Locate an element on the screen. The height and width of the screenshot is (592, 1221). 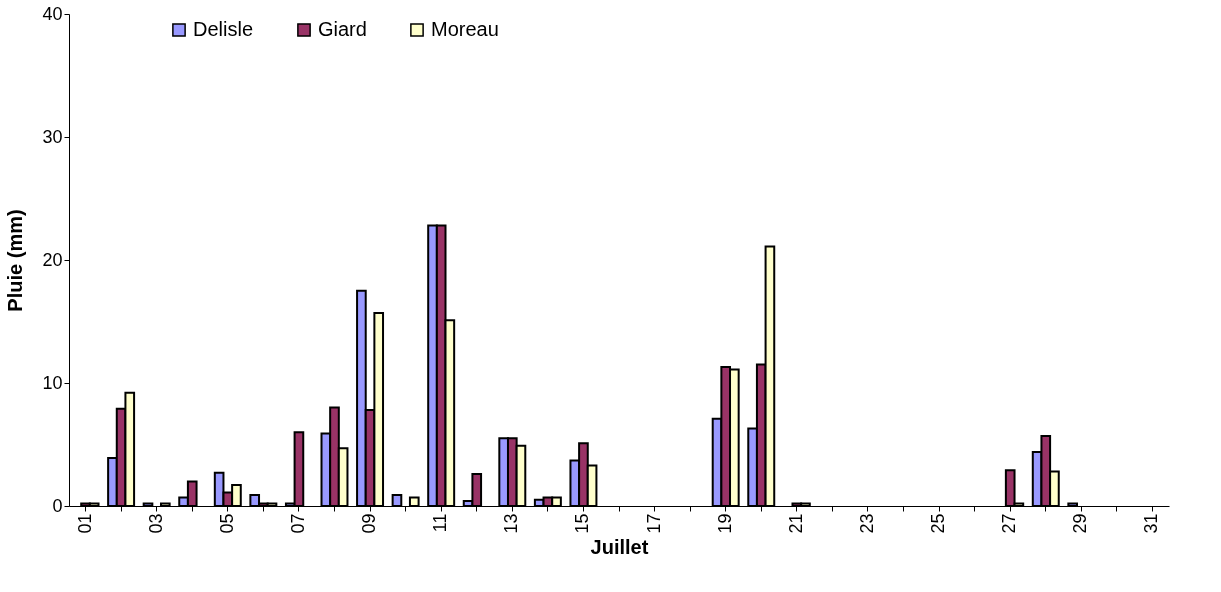
legend-label: Moreau is located at coordinates (465, 29).